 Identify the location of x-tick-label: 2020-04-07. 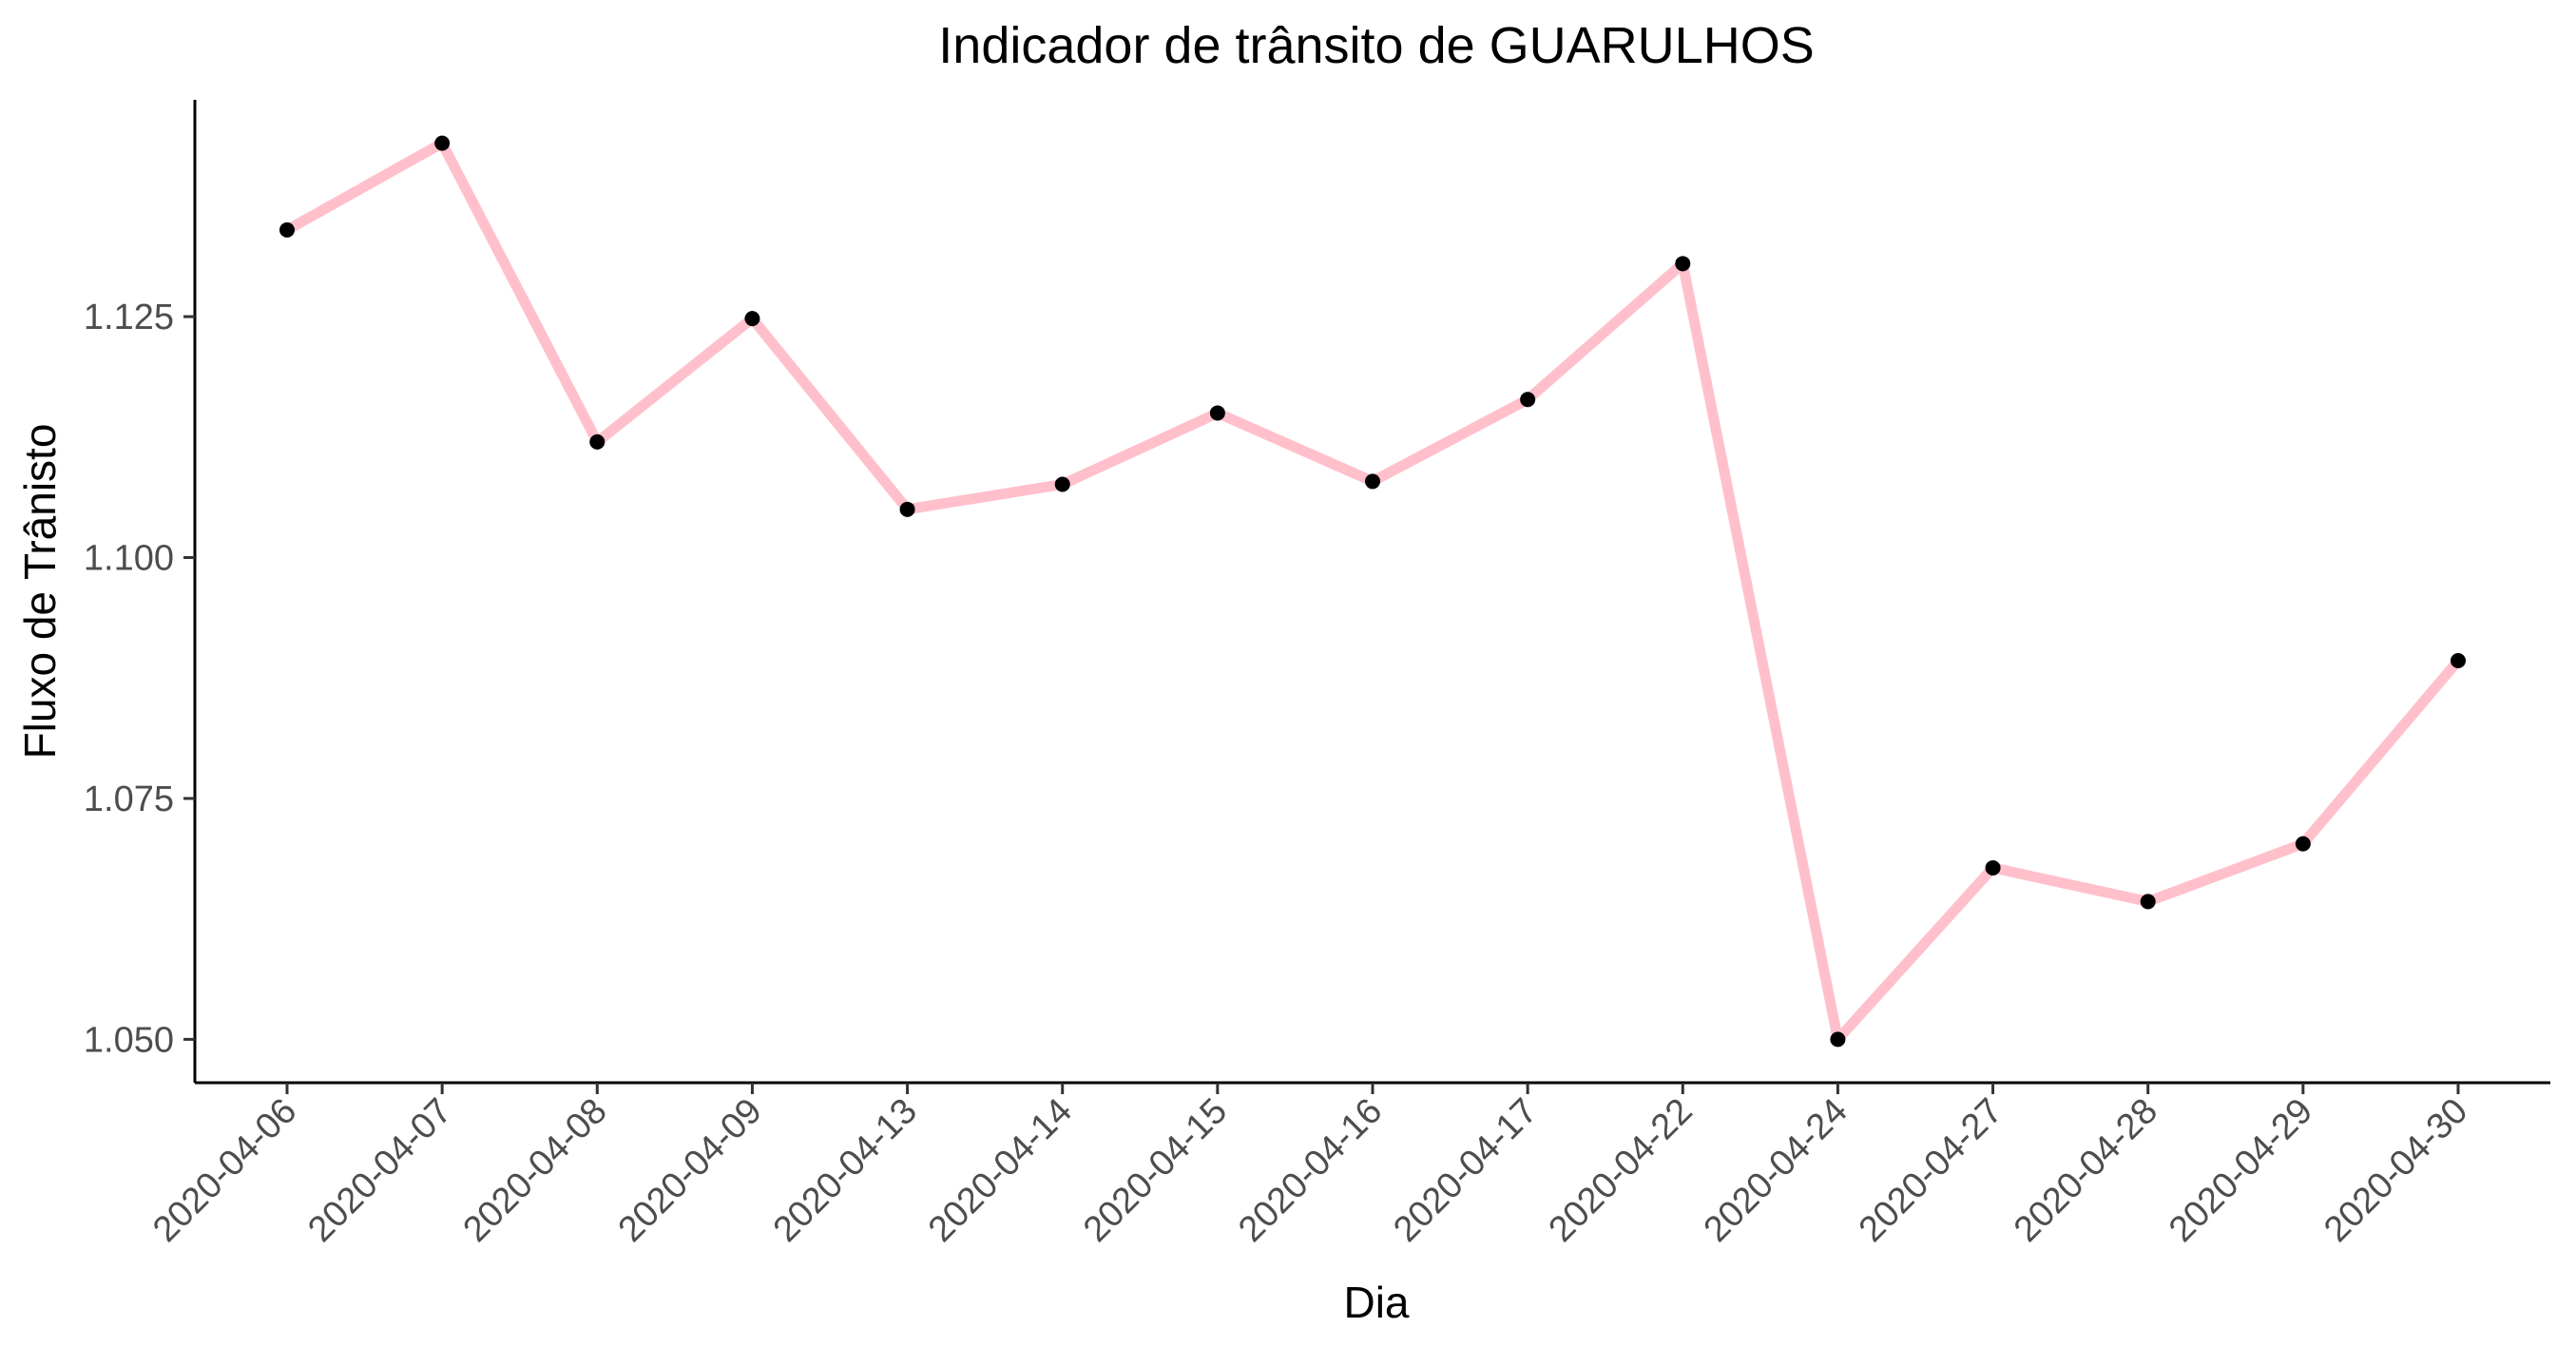
(379, 1170).